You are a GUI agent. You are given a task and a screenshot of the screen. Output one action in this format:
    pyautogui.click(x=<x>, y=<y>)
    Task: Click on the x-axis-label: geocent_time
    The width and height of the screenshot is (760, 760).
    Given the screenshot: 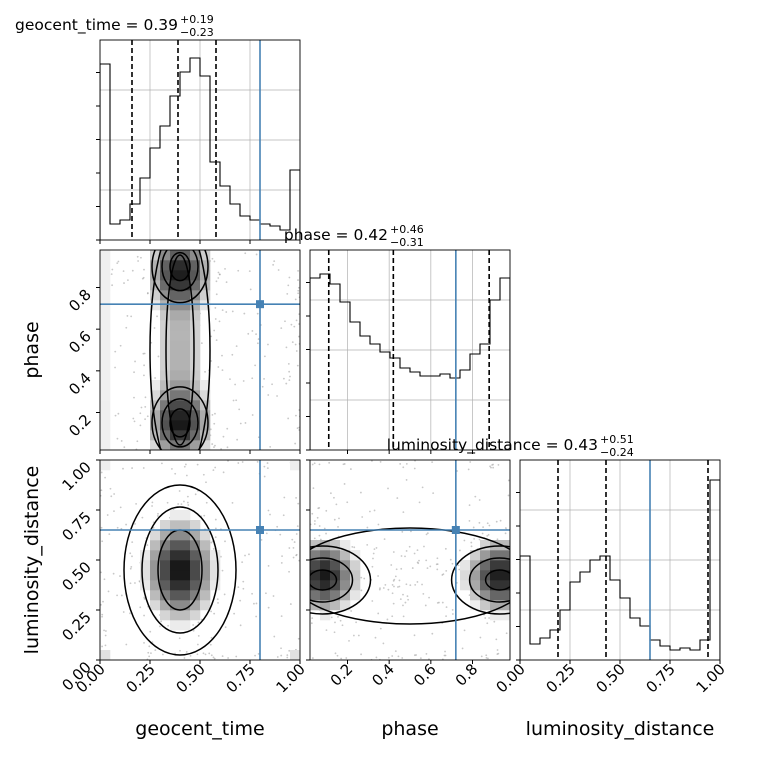 What is the action you would take?
    pyautogui.click(x=199, y=729)
    